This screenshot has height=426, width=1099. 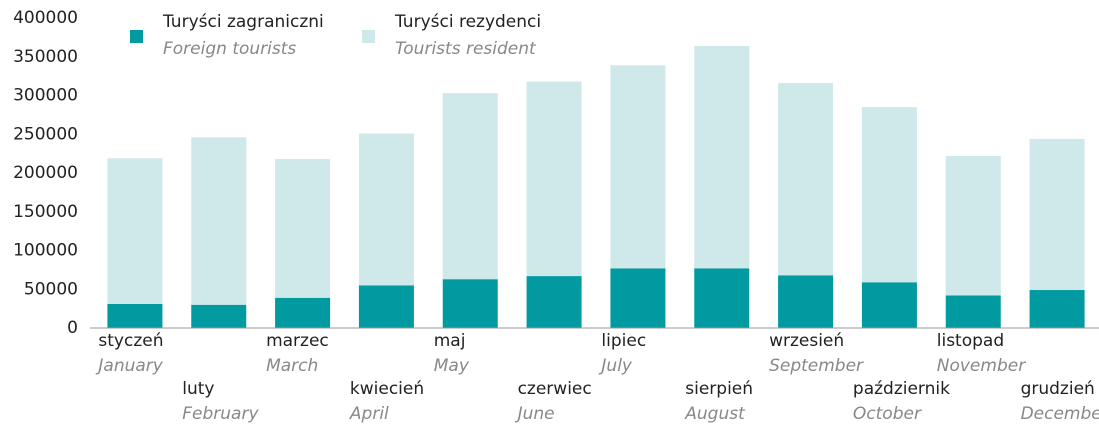 I want to click on legend-label: Turyści rezydenci, so click(x=467, y=22).